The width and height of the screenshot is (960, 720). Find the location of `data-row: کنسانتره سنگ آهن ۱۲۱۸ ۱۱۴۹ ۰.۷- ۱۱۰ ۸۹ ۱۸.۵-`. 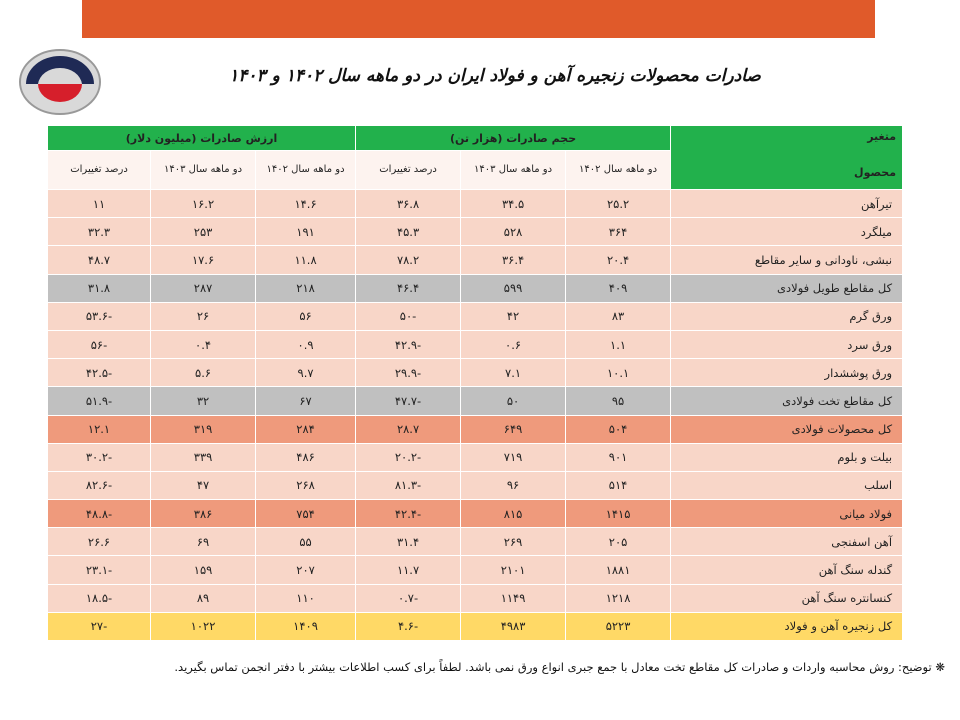

data-row: کنسانتره سنگ آهن ۱۲۱۸ ۱۱۴۹ ۰.۷- ۱۱۰ ۸۹ ۱۸.۵- is located at coordinates (475, 598).